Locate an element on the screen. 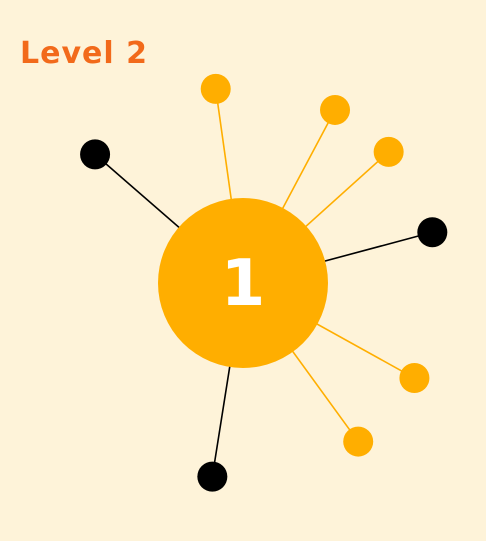 The image size is (486, 541). level-label: Level 2 is located at coordinates (84, 53).